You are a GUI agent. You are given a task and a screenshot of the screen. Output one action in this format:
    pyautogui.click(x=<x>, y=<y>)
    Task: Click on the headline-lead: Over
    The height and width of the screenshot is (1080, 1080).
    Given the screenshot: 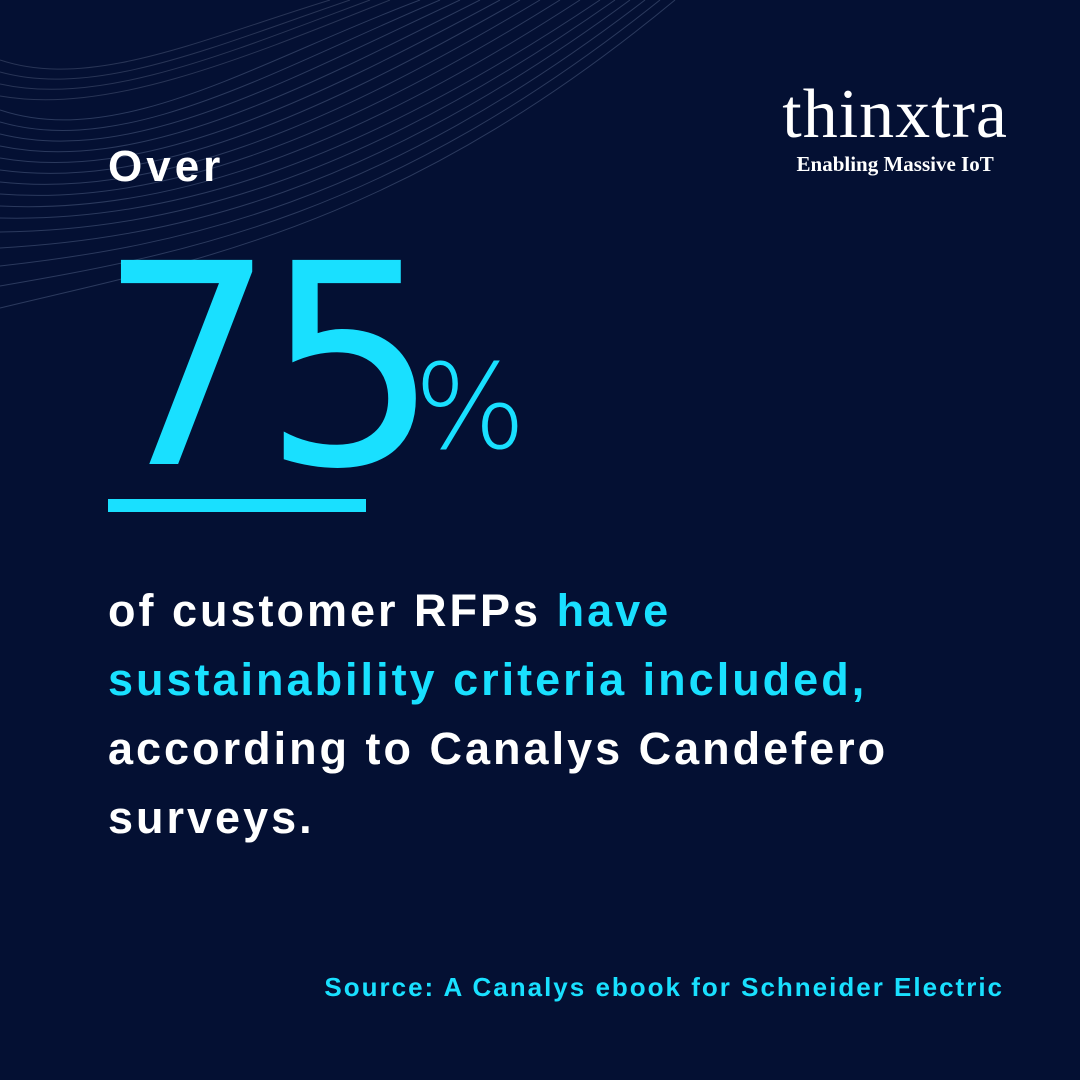 What is the action you would take?
    pyautogui.click(x=166, y=166)
    